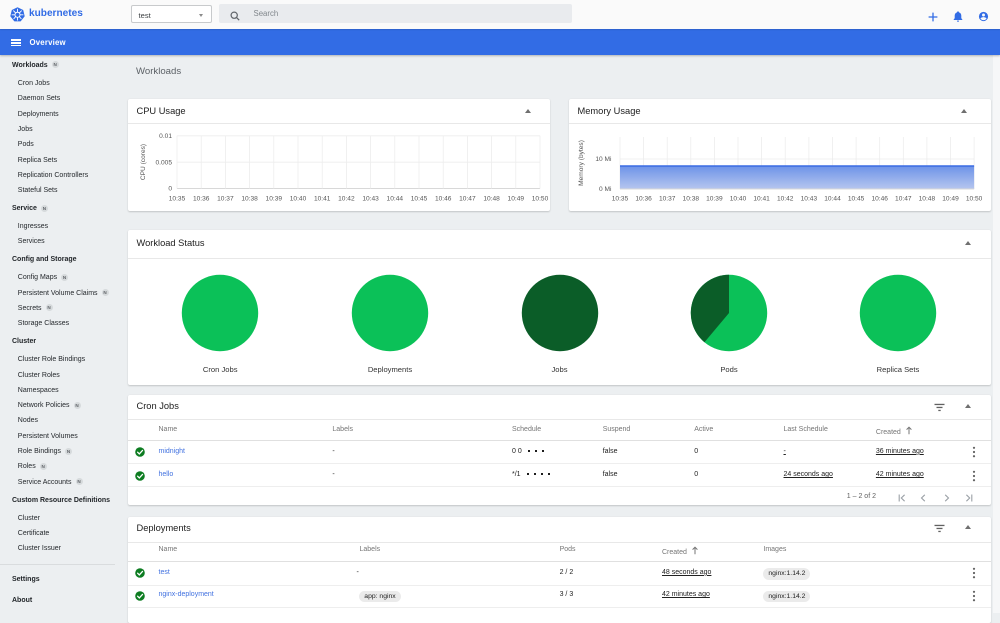  I want to click on svg-text: 0.01, so click(165, 136).